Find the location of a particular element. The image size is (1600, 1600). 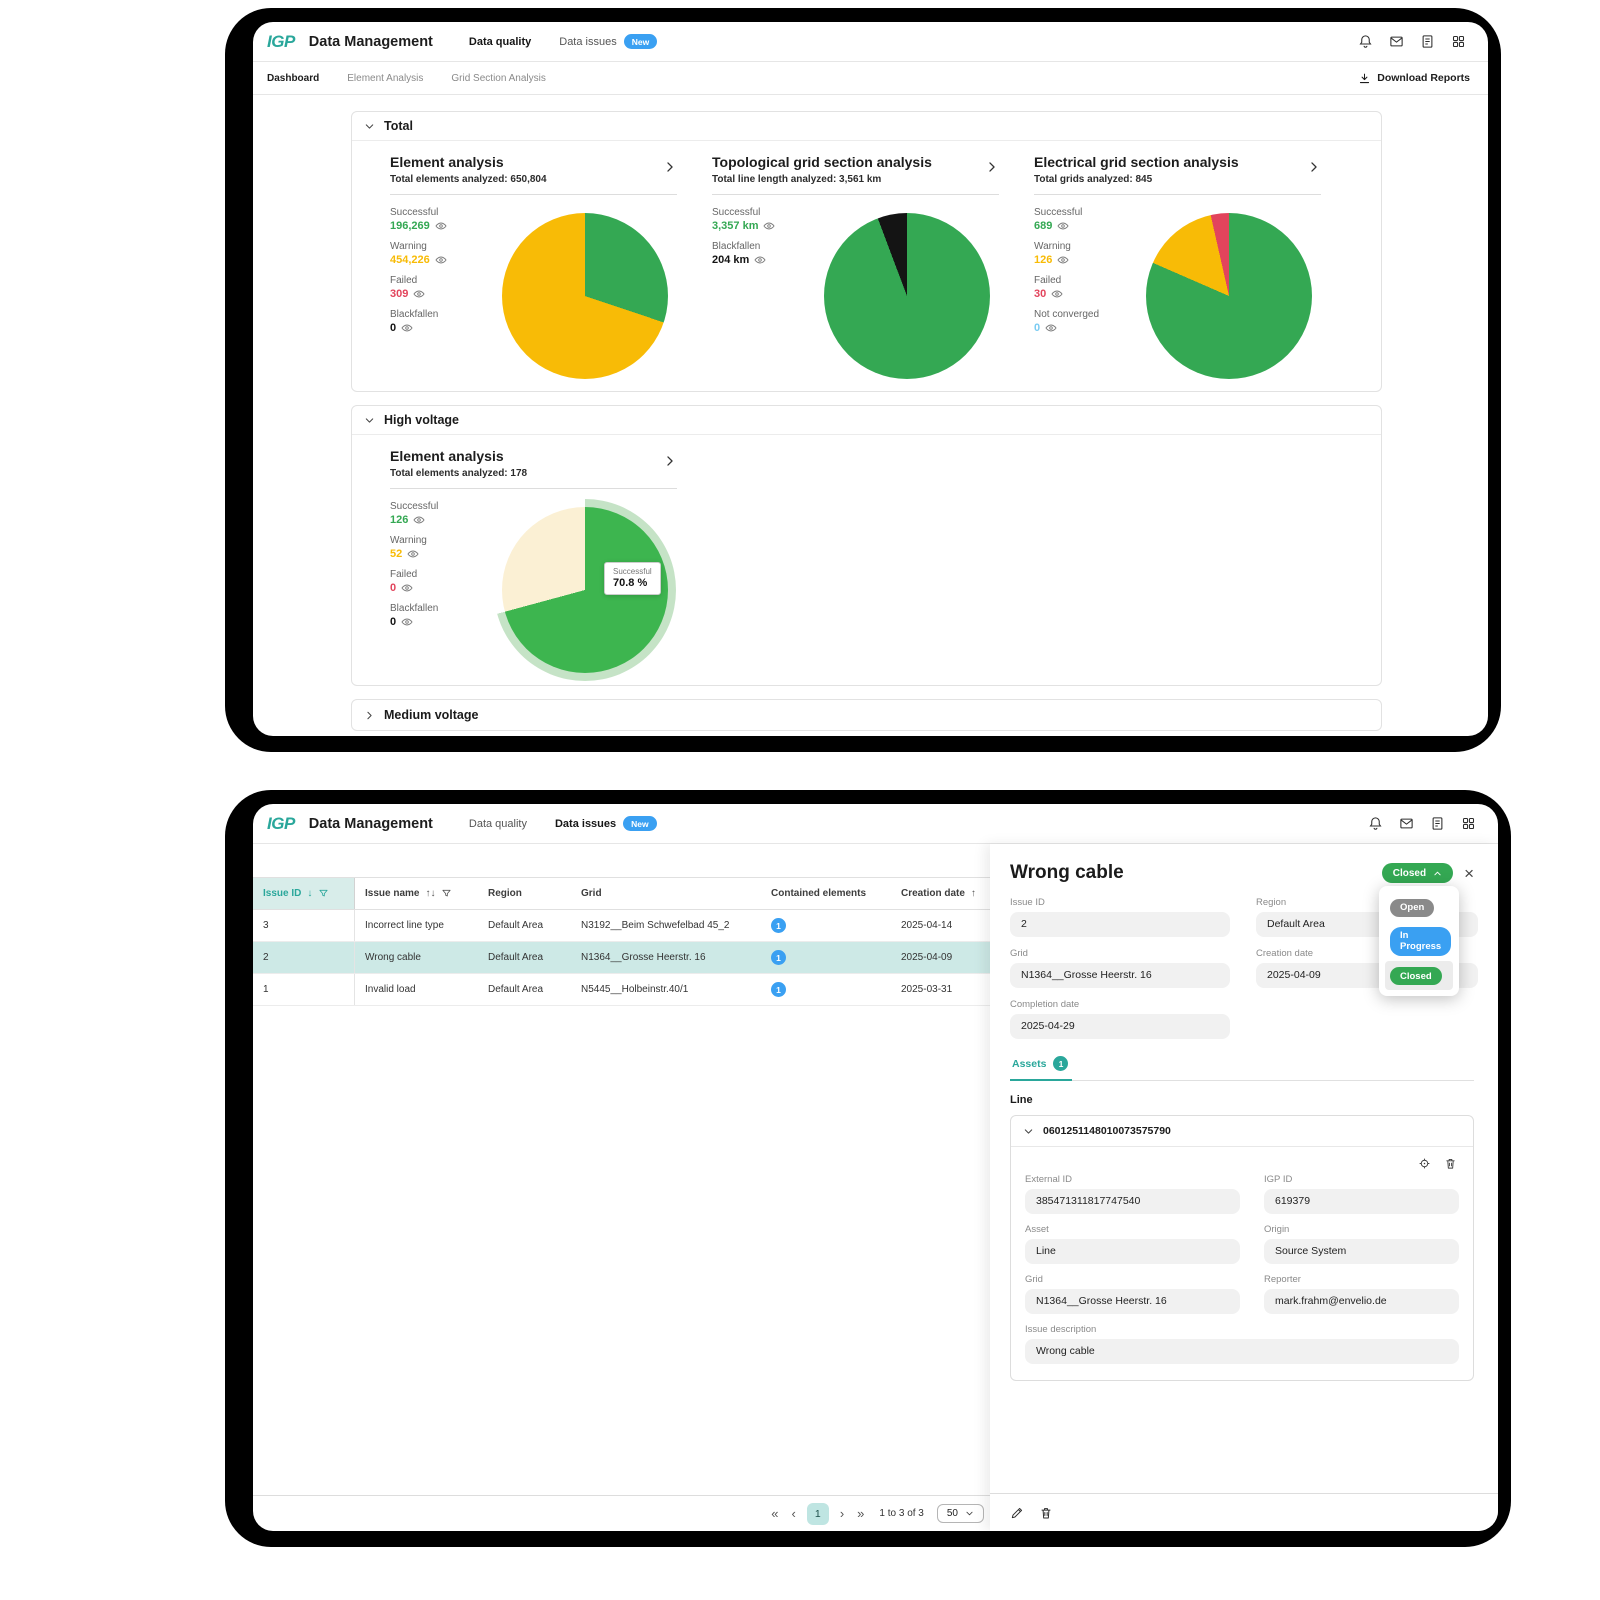

stats-list: Successful 3,357 km Blackfallen 204 km is located at coordinates (762, 292).